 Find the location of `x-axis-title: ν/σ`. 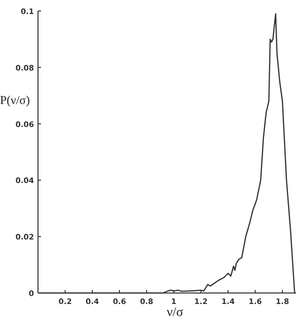

x-axis-title: ν/σ is located at coordinates (175, 311).